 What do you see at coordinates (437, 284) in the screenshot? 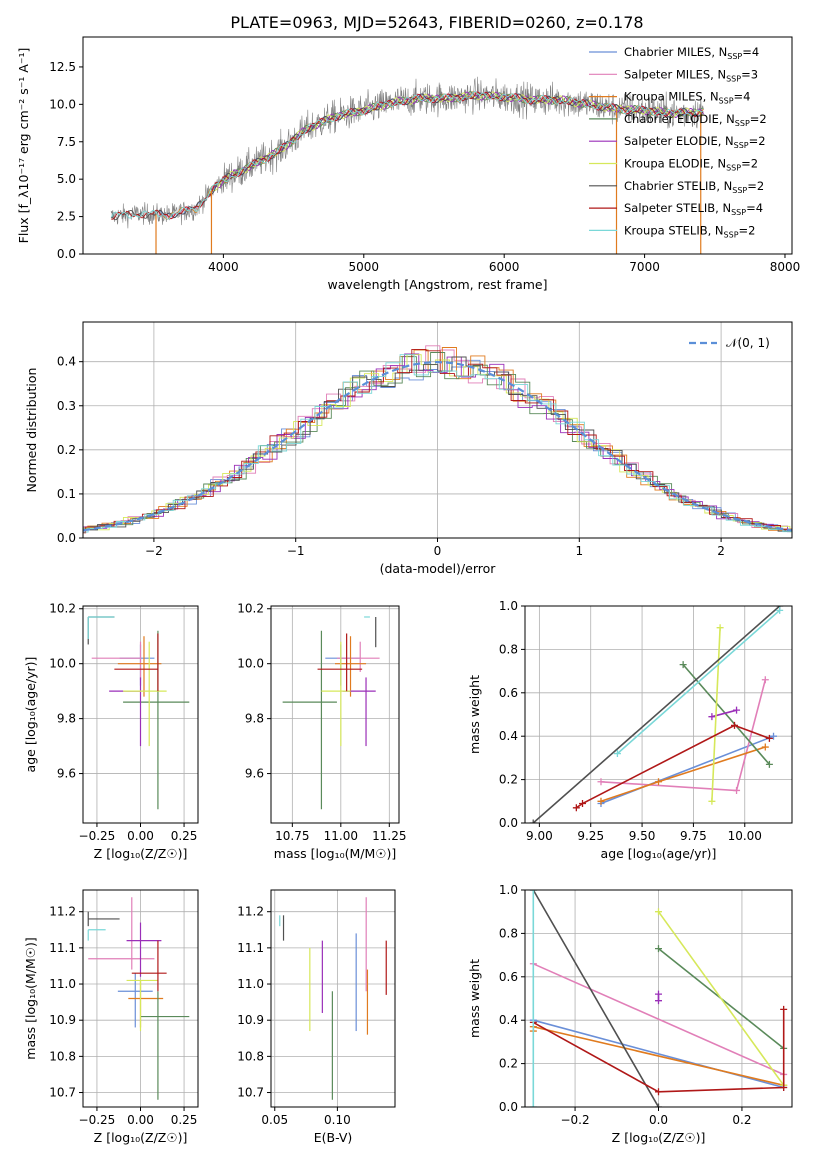
I see `x-axis-label: wavelength [Angstrom, rest frame]` at bounding box center [437, 284].